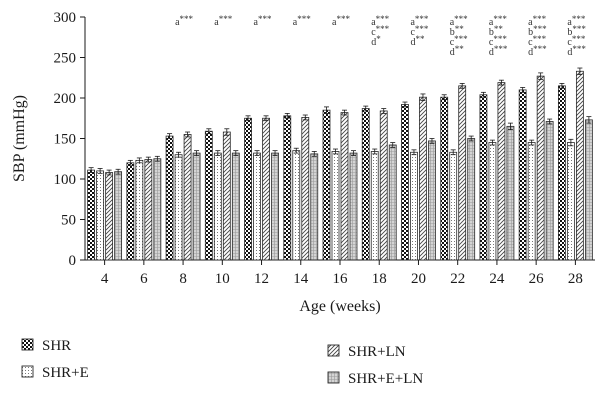 This screenshot has width=607, height=404. Describe the element at coordinates (576, 31) in the screenshot. I see `significance-label-week-28: b***` at that location.